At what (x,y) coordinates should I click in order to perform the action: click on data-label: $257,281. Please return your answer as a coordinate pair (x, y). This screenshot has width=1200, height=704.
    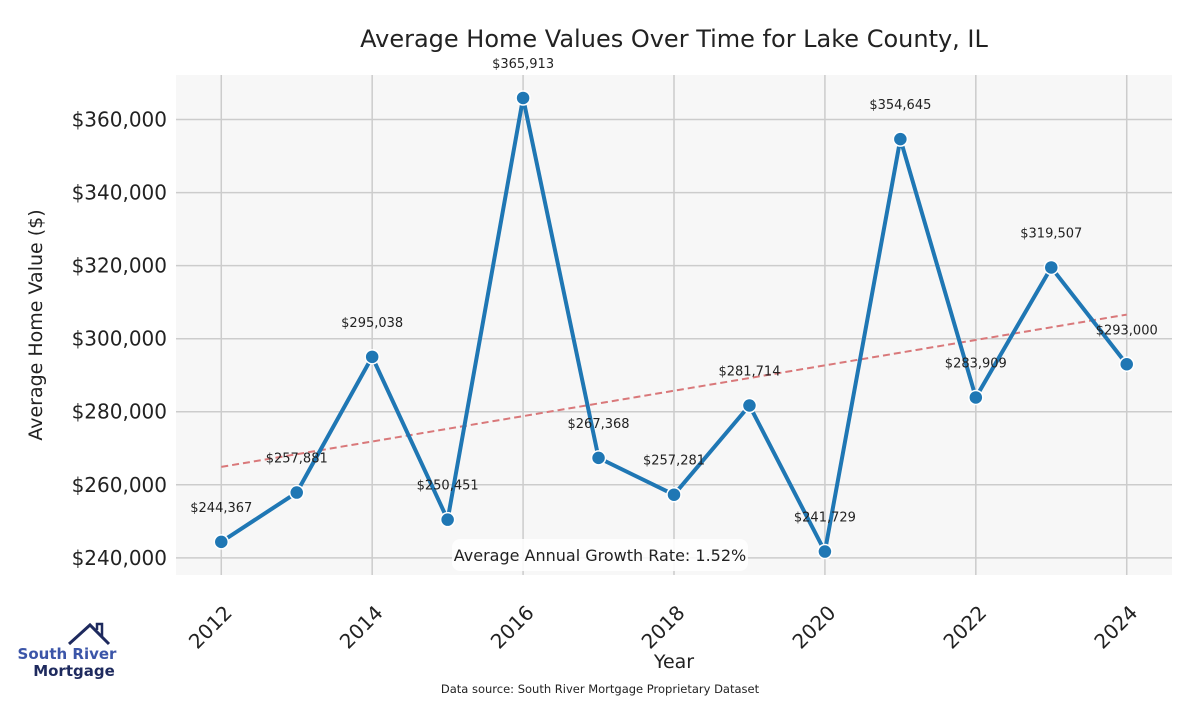
    Looking at the image, I should click on (674, 461).